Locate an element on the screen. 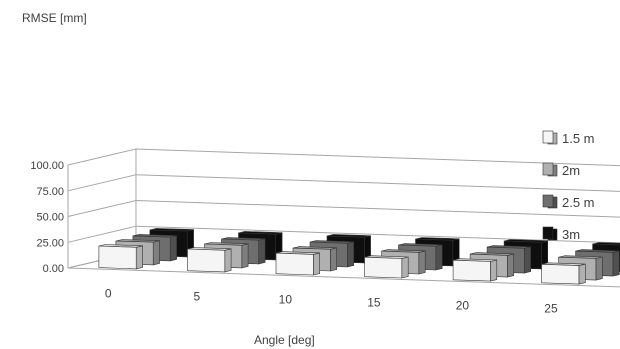  x-tick-label: 15 is located at coordinates (374, 303).